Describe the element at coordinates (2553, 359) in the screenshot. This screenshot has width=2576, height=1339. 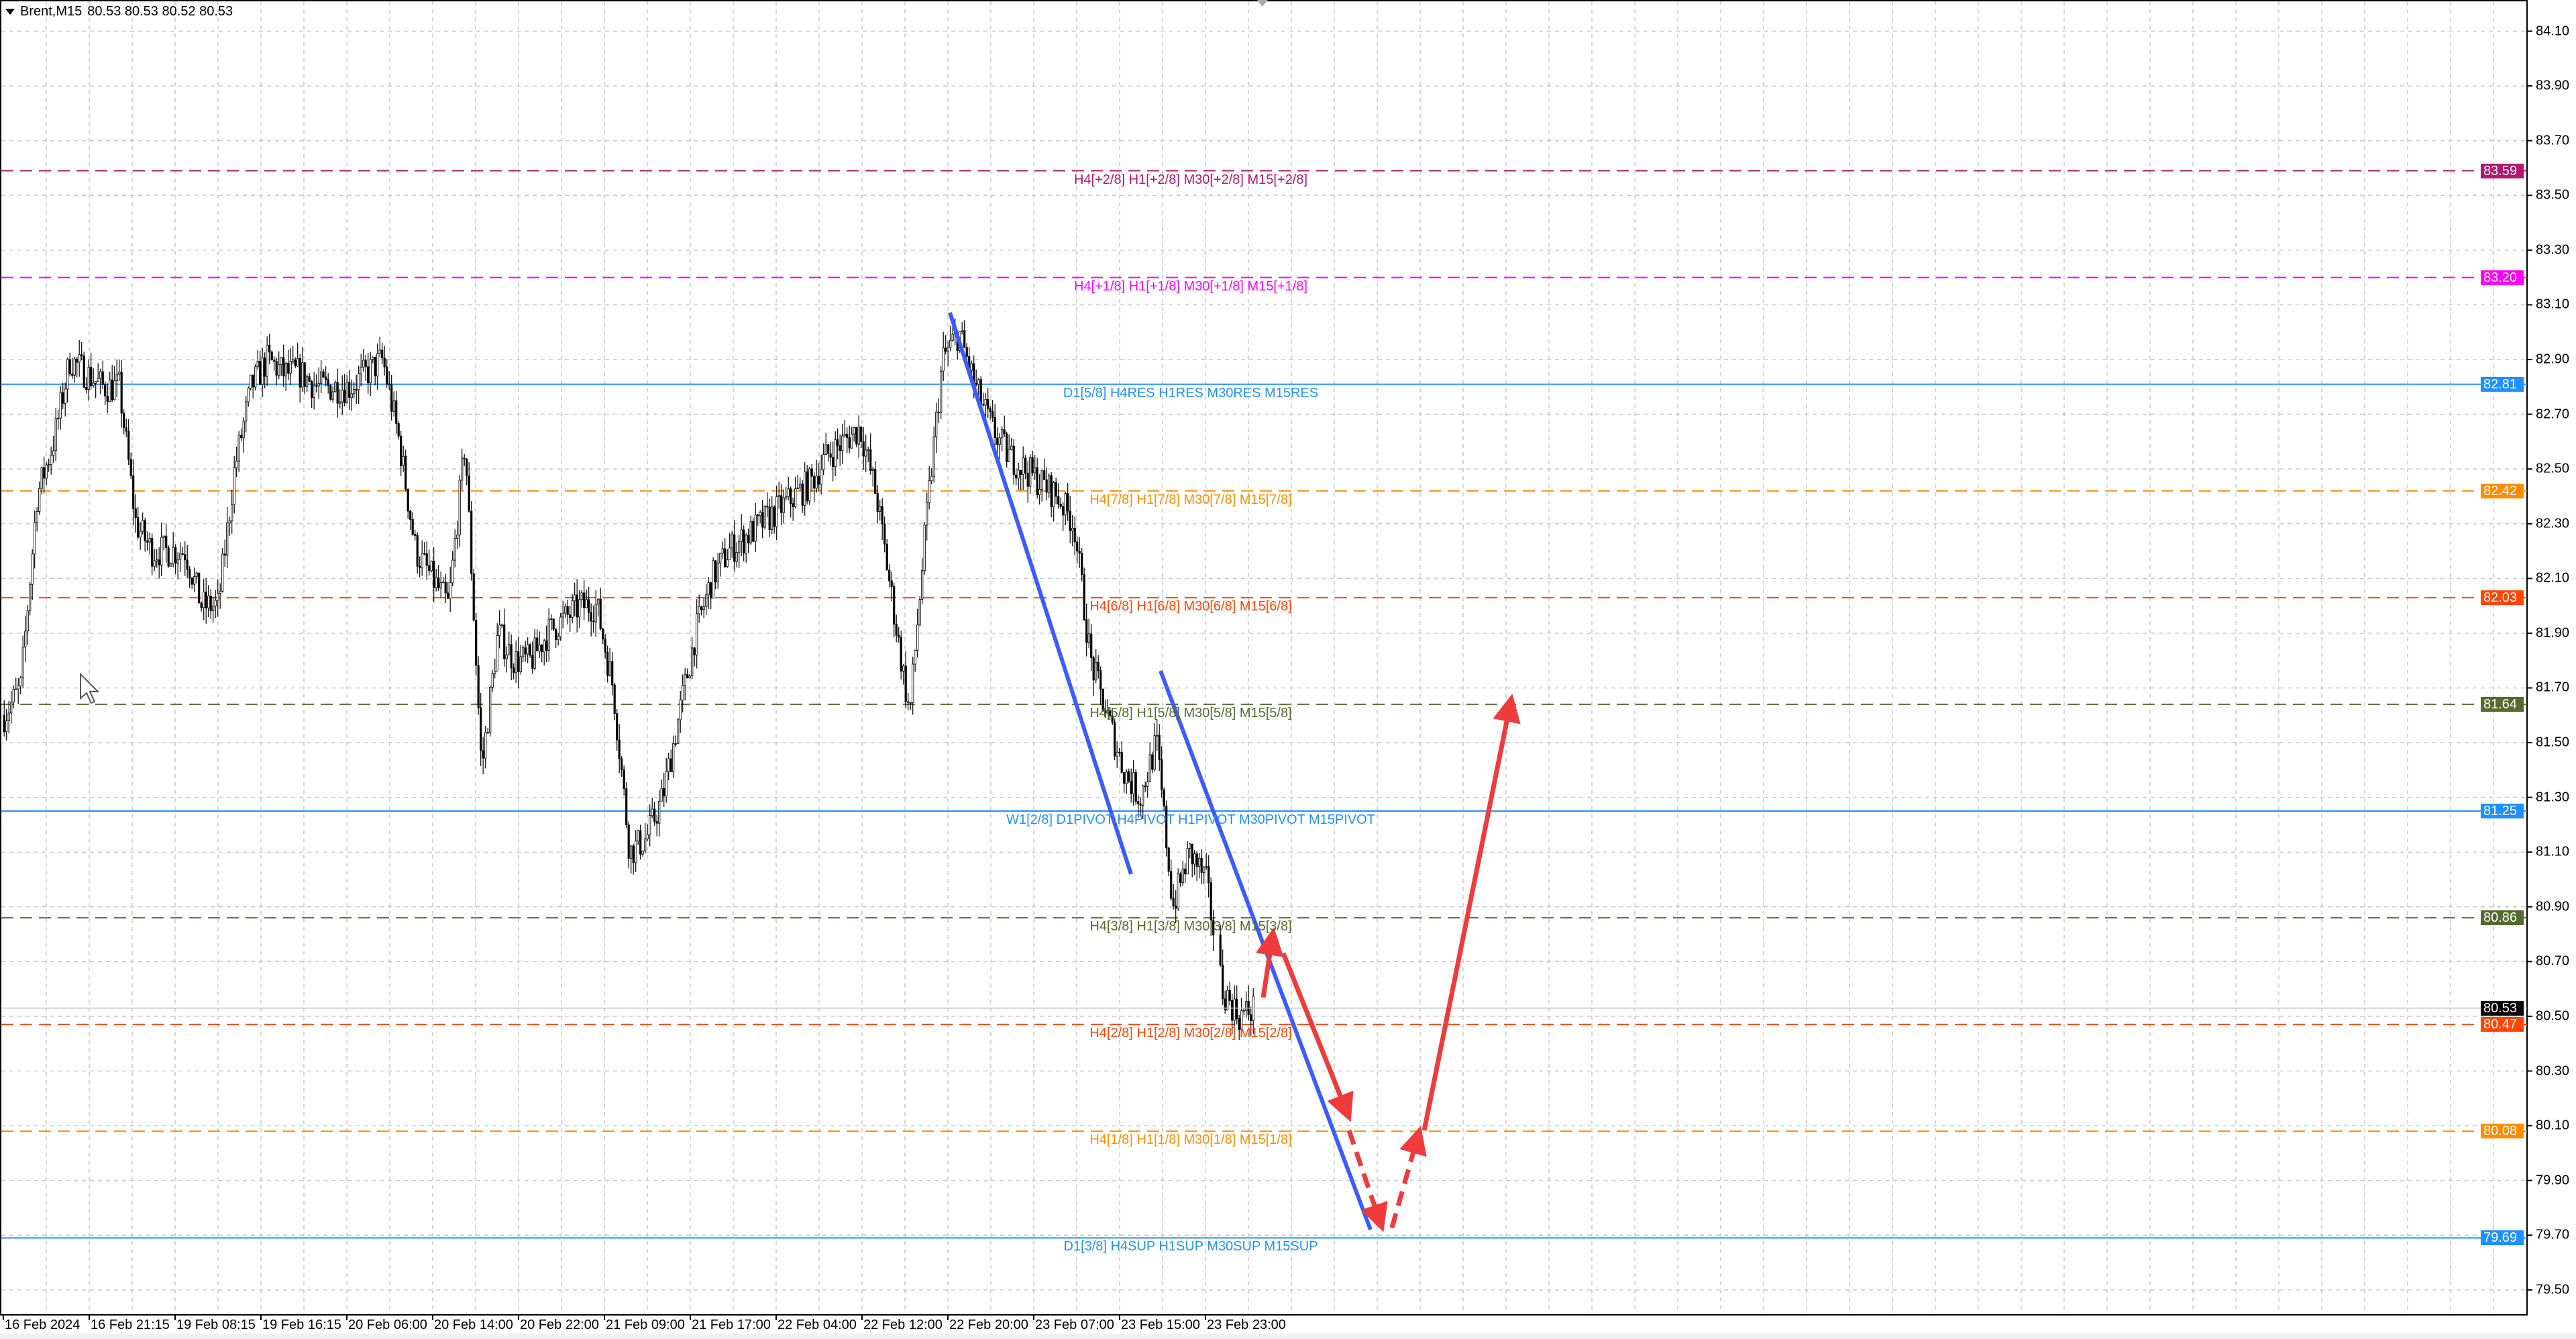
I see `price-tick-label: 82.90` at that location.